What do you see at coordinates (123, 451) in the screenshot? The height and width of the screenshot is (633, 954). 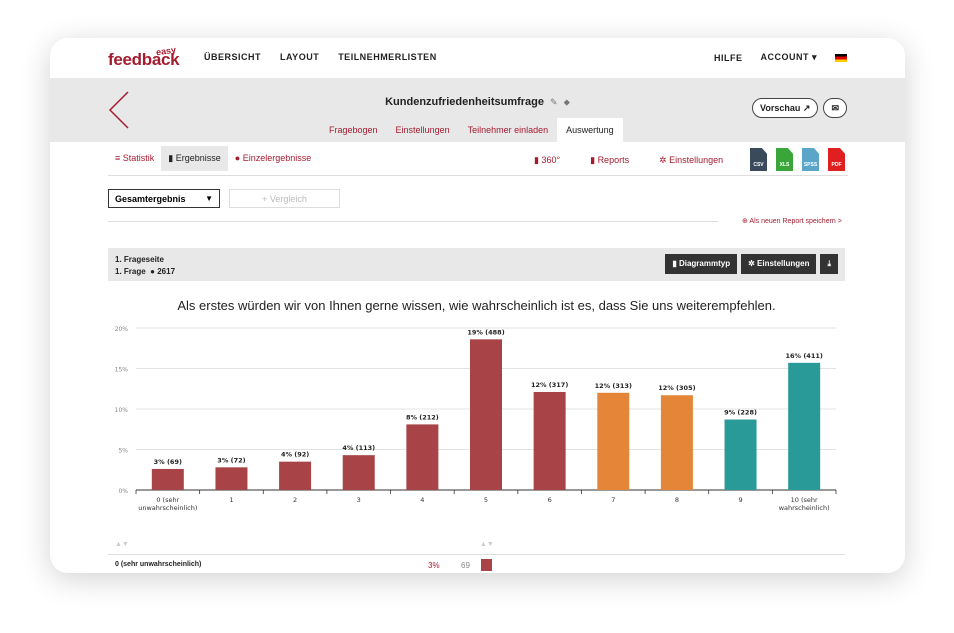 I see `y-tick-label: 5%` at bounding box center [123, 451].